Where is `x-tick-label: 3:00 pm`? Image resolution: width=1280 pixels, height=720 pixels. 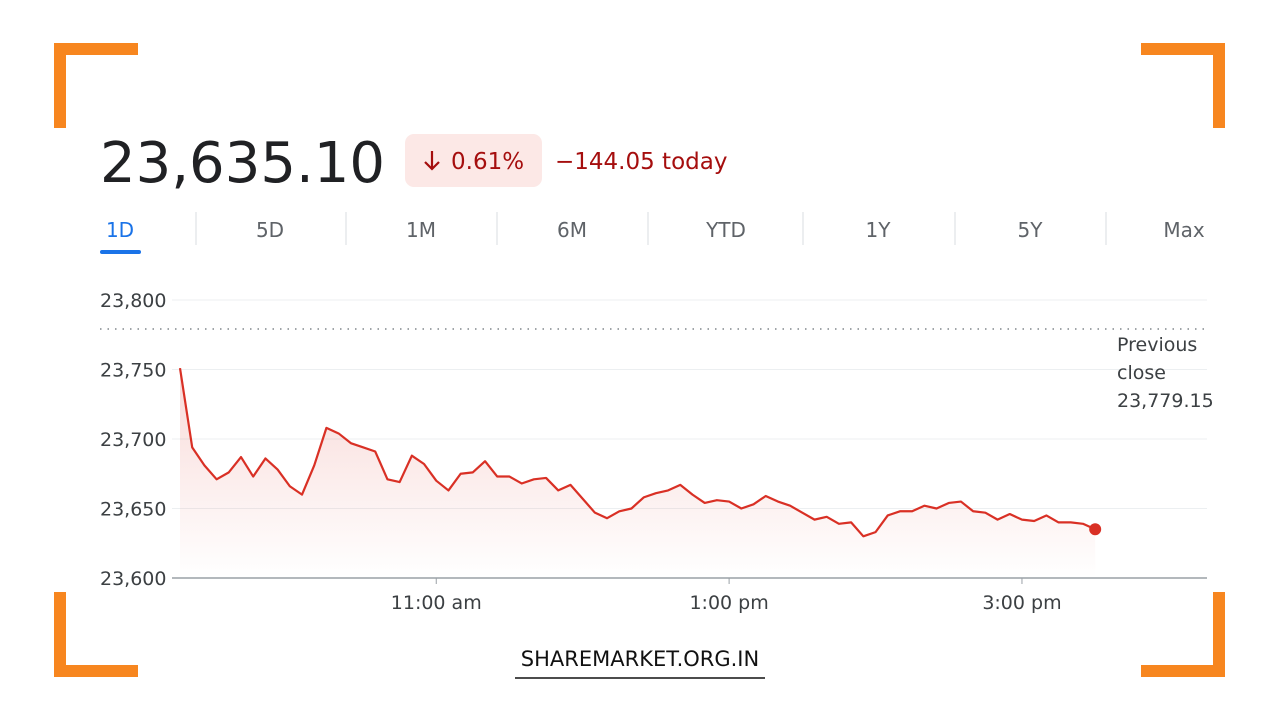
x-tick-label: 3:00 pm is located at coordinates (1021, 603).